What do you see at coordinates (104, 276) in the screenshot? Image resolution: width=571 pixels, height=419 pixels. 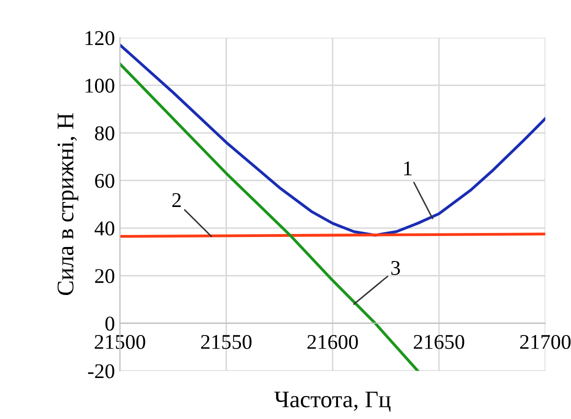 I see `y-tick-label: 20` at bounding box center [104, 276].